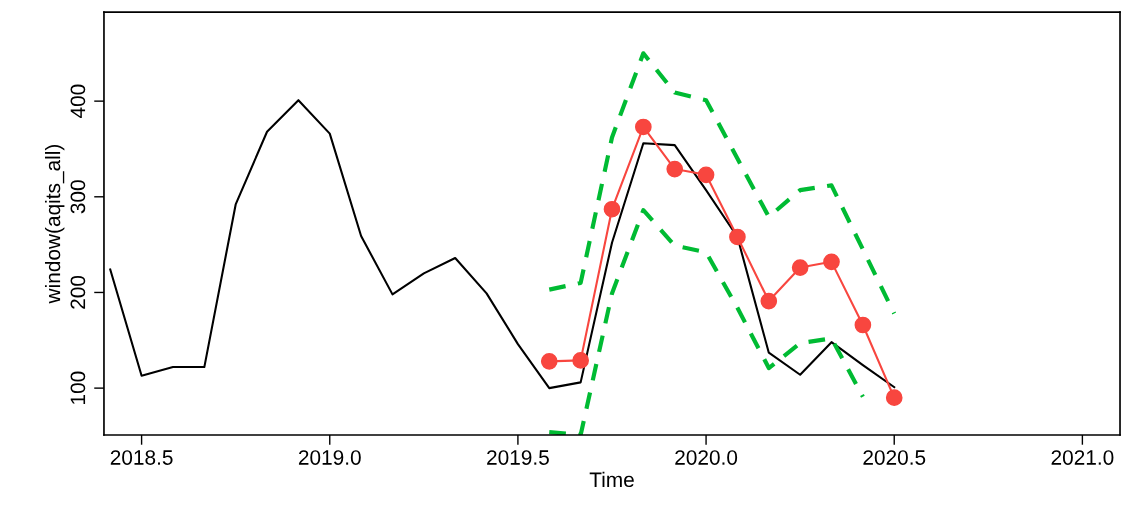  What do you see at coordinates (329, 457) in the screenshot?
I see `x-tick-label: 2019.0` at bounding box center [329, 457].